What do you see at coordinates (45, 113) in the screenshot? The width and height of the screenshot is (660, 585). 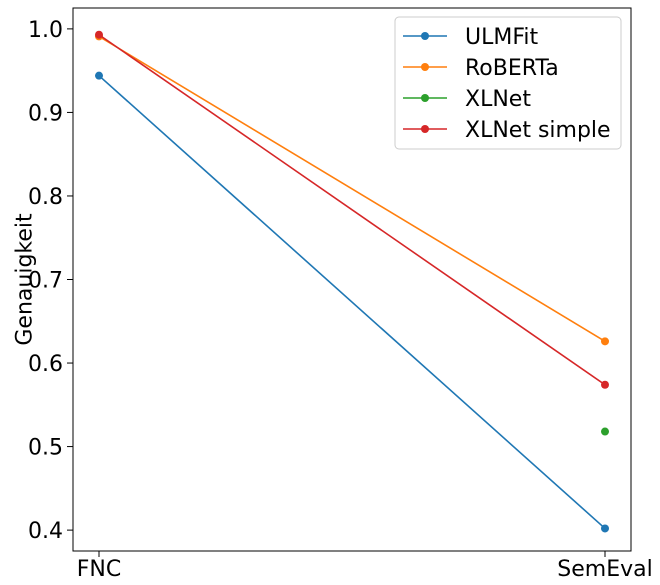 I see `y-tick-label: 0.9` at bounding box center [45, 113].